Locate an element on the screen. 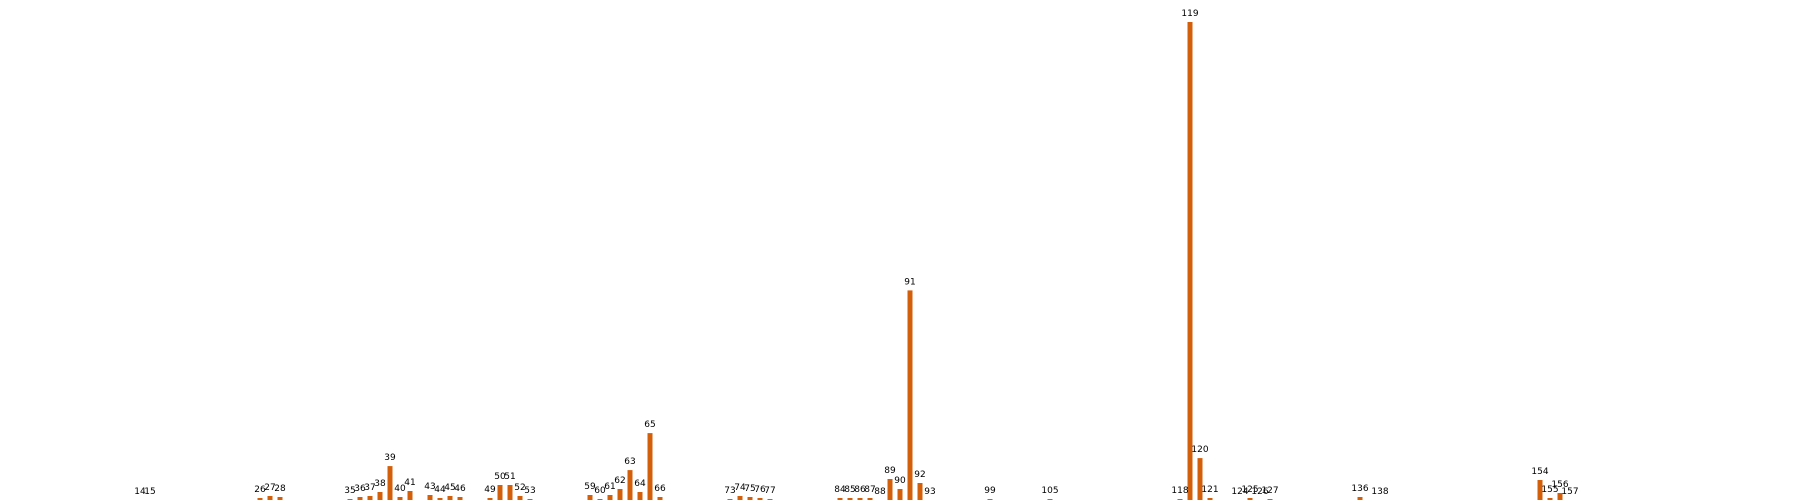 The image size is (1800, 500). bar-label-63: 63 is located at coordinates (629, 462).